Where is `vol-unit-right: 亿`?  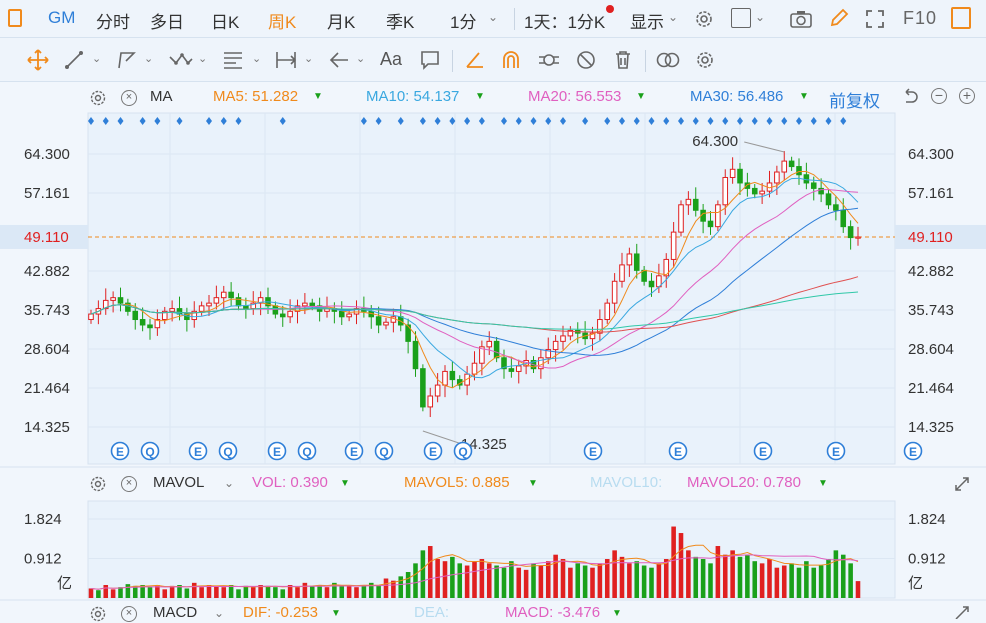 vol-unit-right: 亿 is located at coordinates (915, 583).